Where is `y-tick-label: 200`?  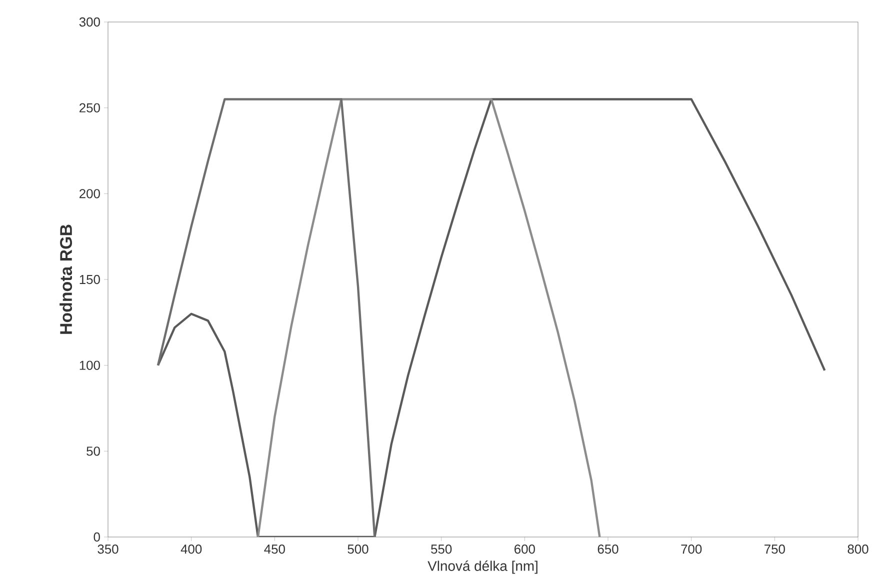
y-tick-label: 200 is located at coordinates (90, 193).